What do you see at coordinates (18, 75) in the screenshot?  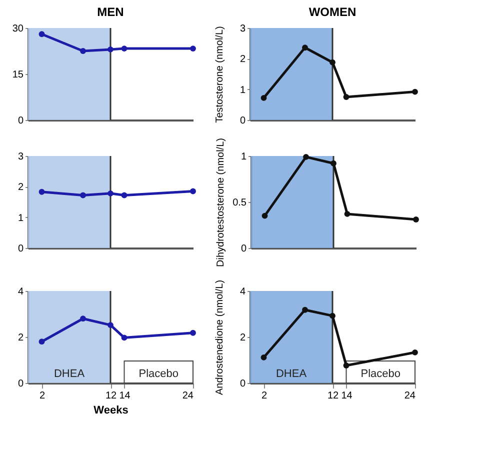 I see `y-tick-label: 15` at bounding box center [18, 75].